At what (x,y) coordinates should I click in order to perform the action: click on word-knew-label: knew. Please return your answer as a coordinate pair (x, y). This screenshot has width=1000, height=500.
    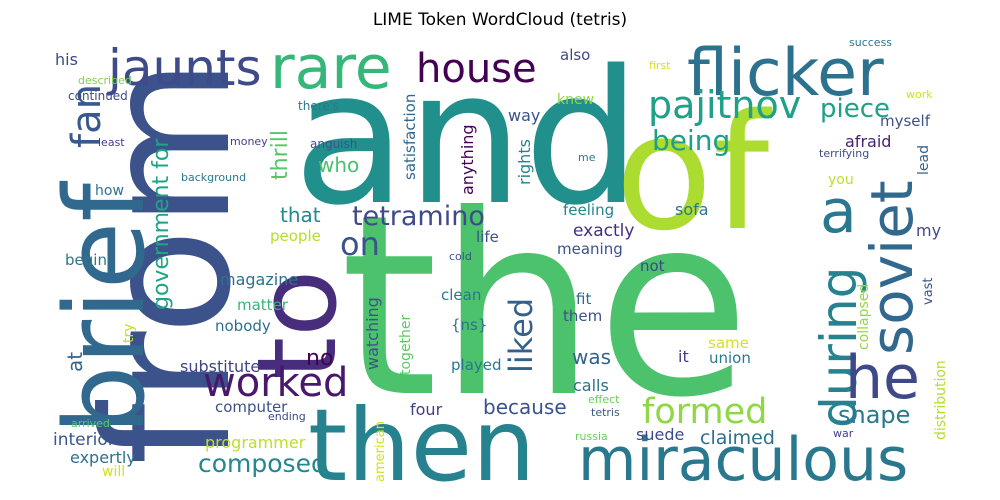
    Looking at the image, I should click on (575, 100).